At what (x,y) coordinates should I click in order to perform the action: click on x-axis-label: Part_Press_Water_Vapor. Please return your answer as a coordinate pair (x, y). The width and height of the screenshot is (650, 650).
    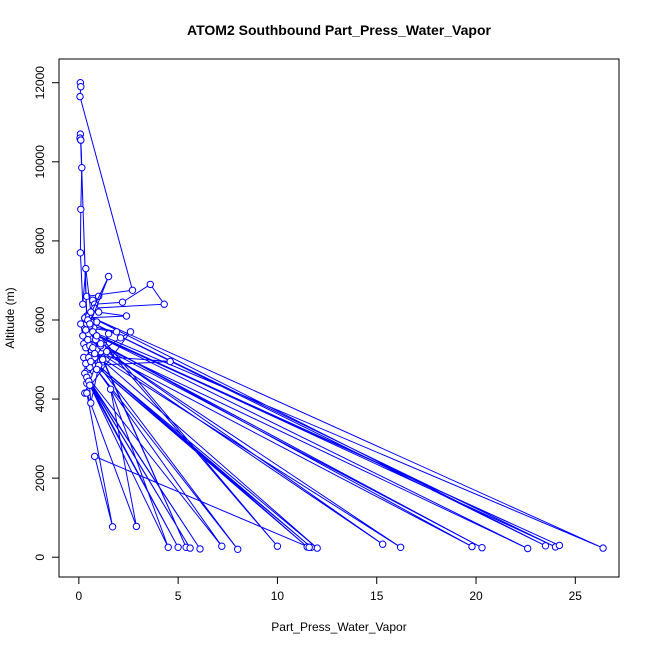
    Looking at the image, I should click on (338, 627).